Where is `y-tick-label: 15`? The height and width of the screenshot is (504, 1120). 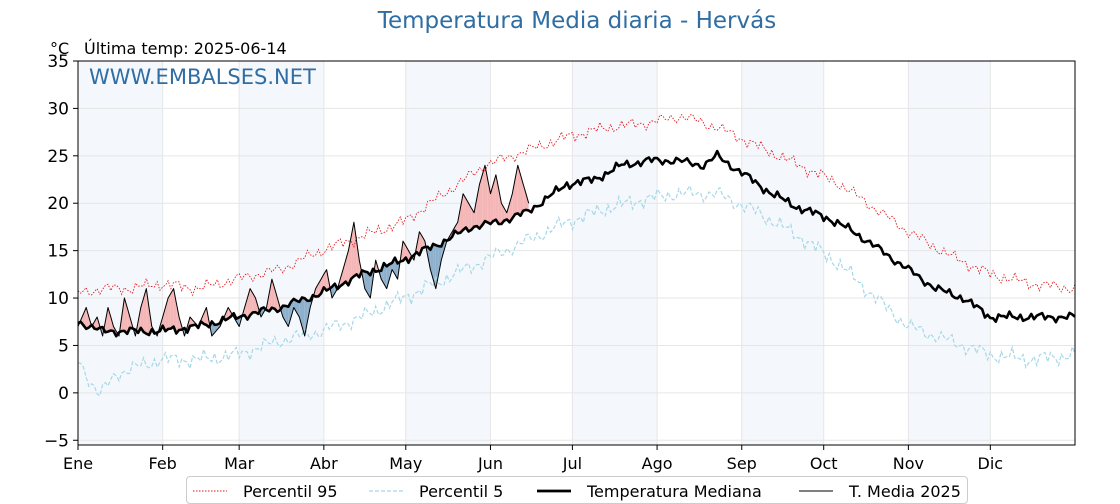 y-tick-label: 15 is located at coordinates (58, 252).